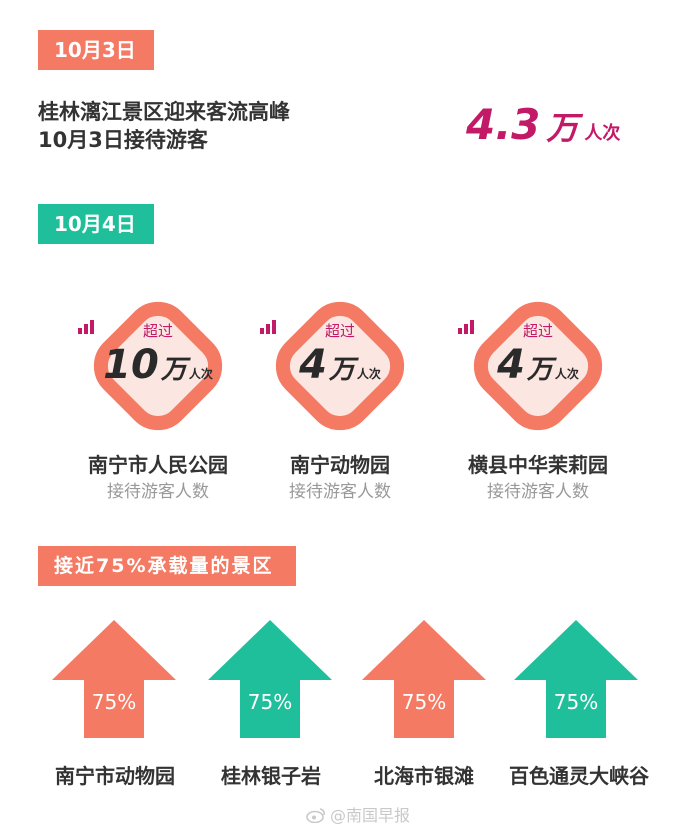  What do you see at coordinates (579, 776) in the screenshot?
I see `scenic-name: 百色通灵大峡谷` at bounding box center [579, 776].